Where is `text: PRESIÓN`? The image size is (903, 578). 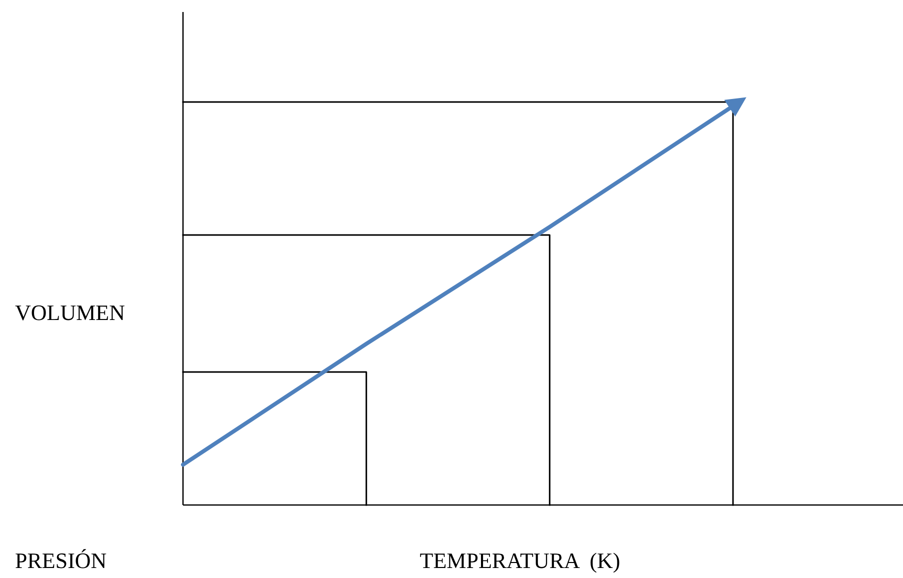
text: PRESIÓN is located at coordinates (61, 560).